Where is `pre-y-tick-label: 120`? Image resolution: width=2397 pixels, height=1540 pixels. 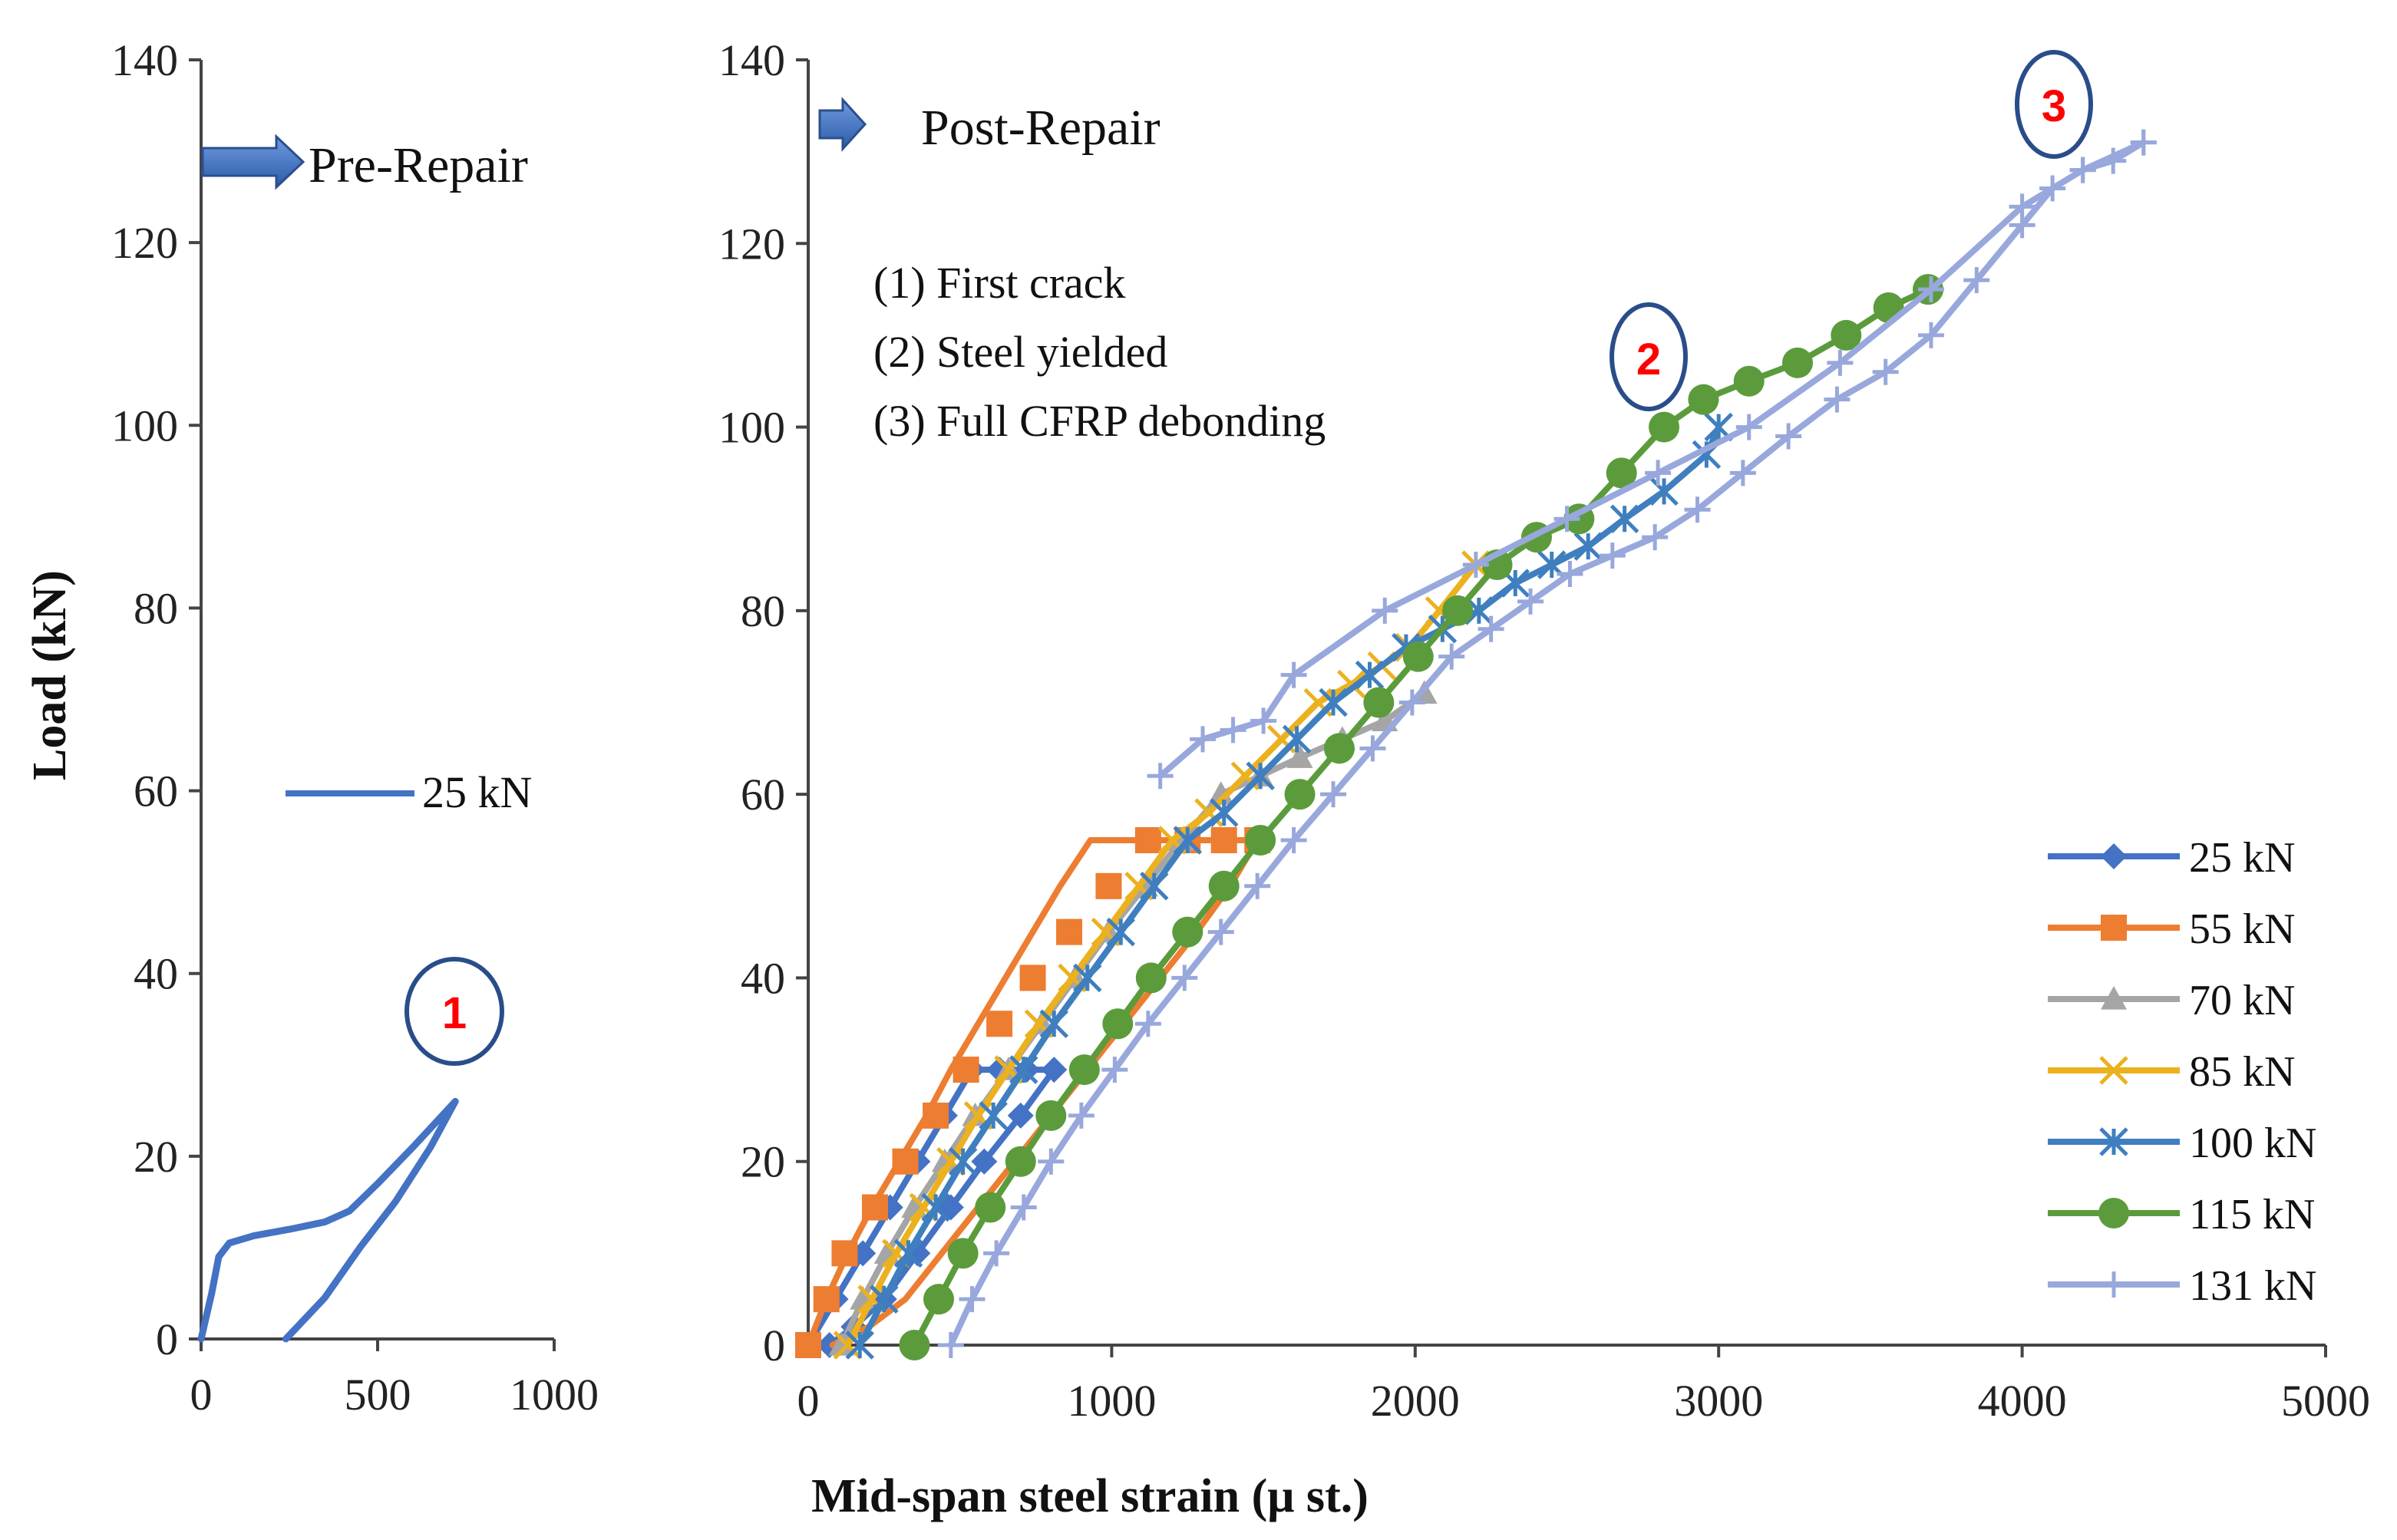
pre-y-tick-label: 120 is located at coordinates (144, 243).